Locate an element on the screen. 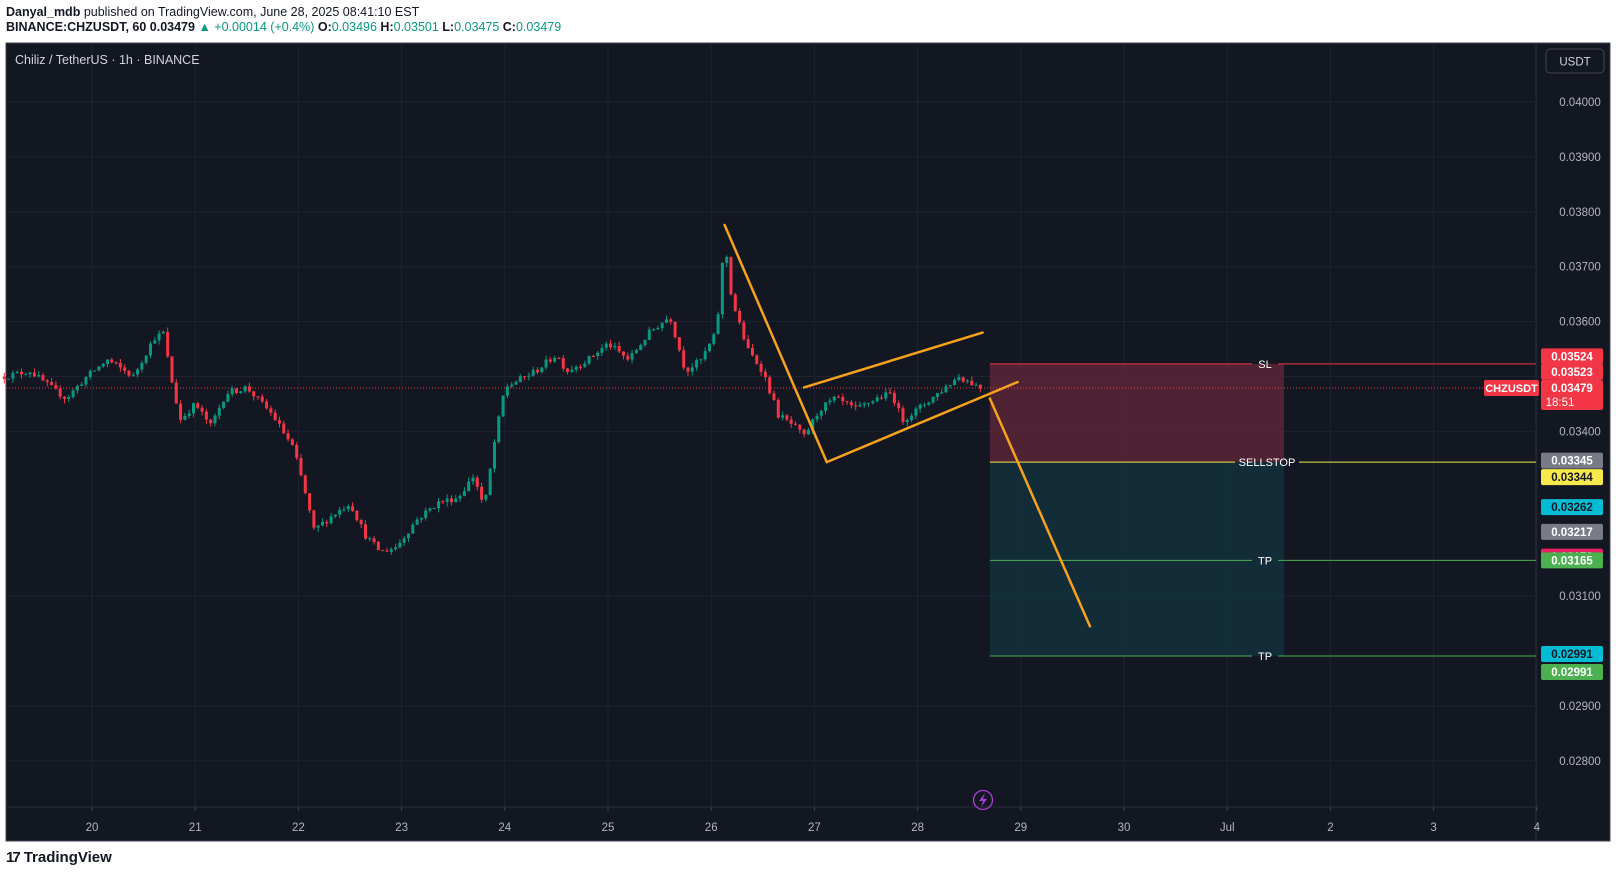 Image resolution: width=1616 pixels, height=877 pixels. flag-pattern is located at coordinates (907, 425).